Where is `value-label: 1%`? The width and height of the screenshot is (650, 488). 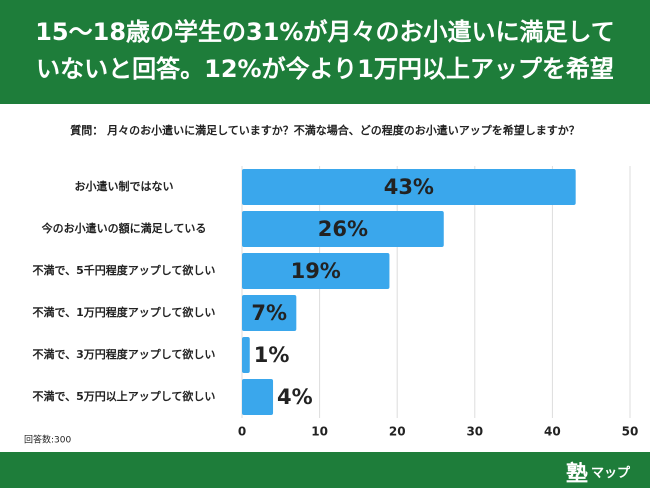
value-label: 1% is located at coordinates (272, 355).